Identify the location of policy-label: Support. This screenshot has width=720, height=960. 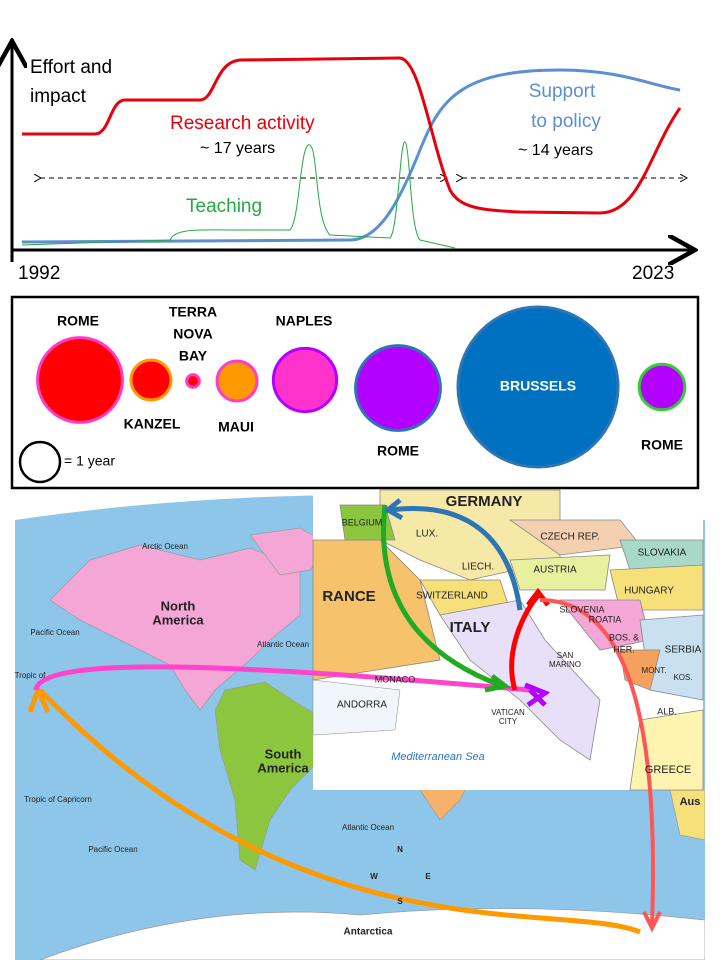
(562, 91).